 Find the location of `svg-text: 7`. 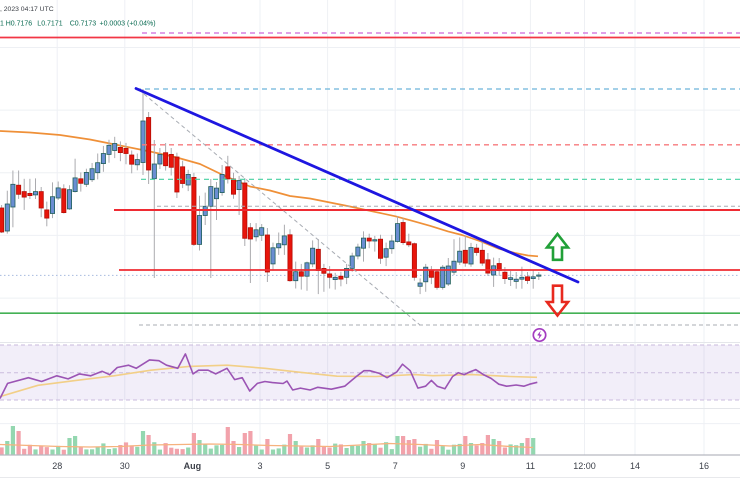

svg-text: 7 is located at coordinates (395, 466).